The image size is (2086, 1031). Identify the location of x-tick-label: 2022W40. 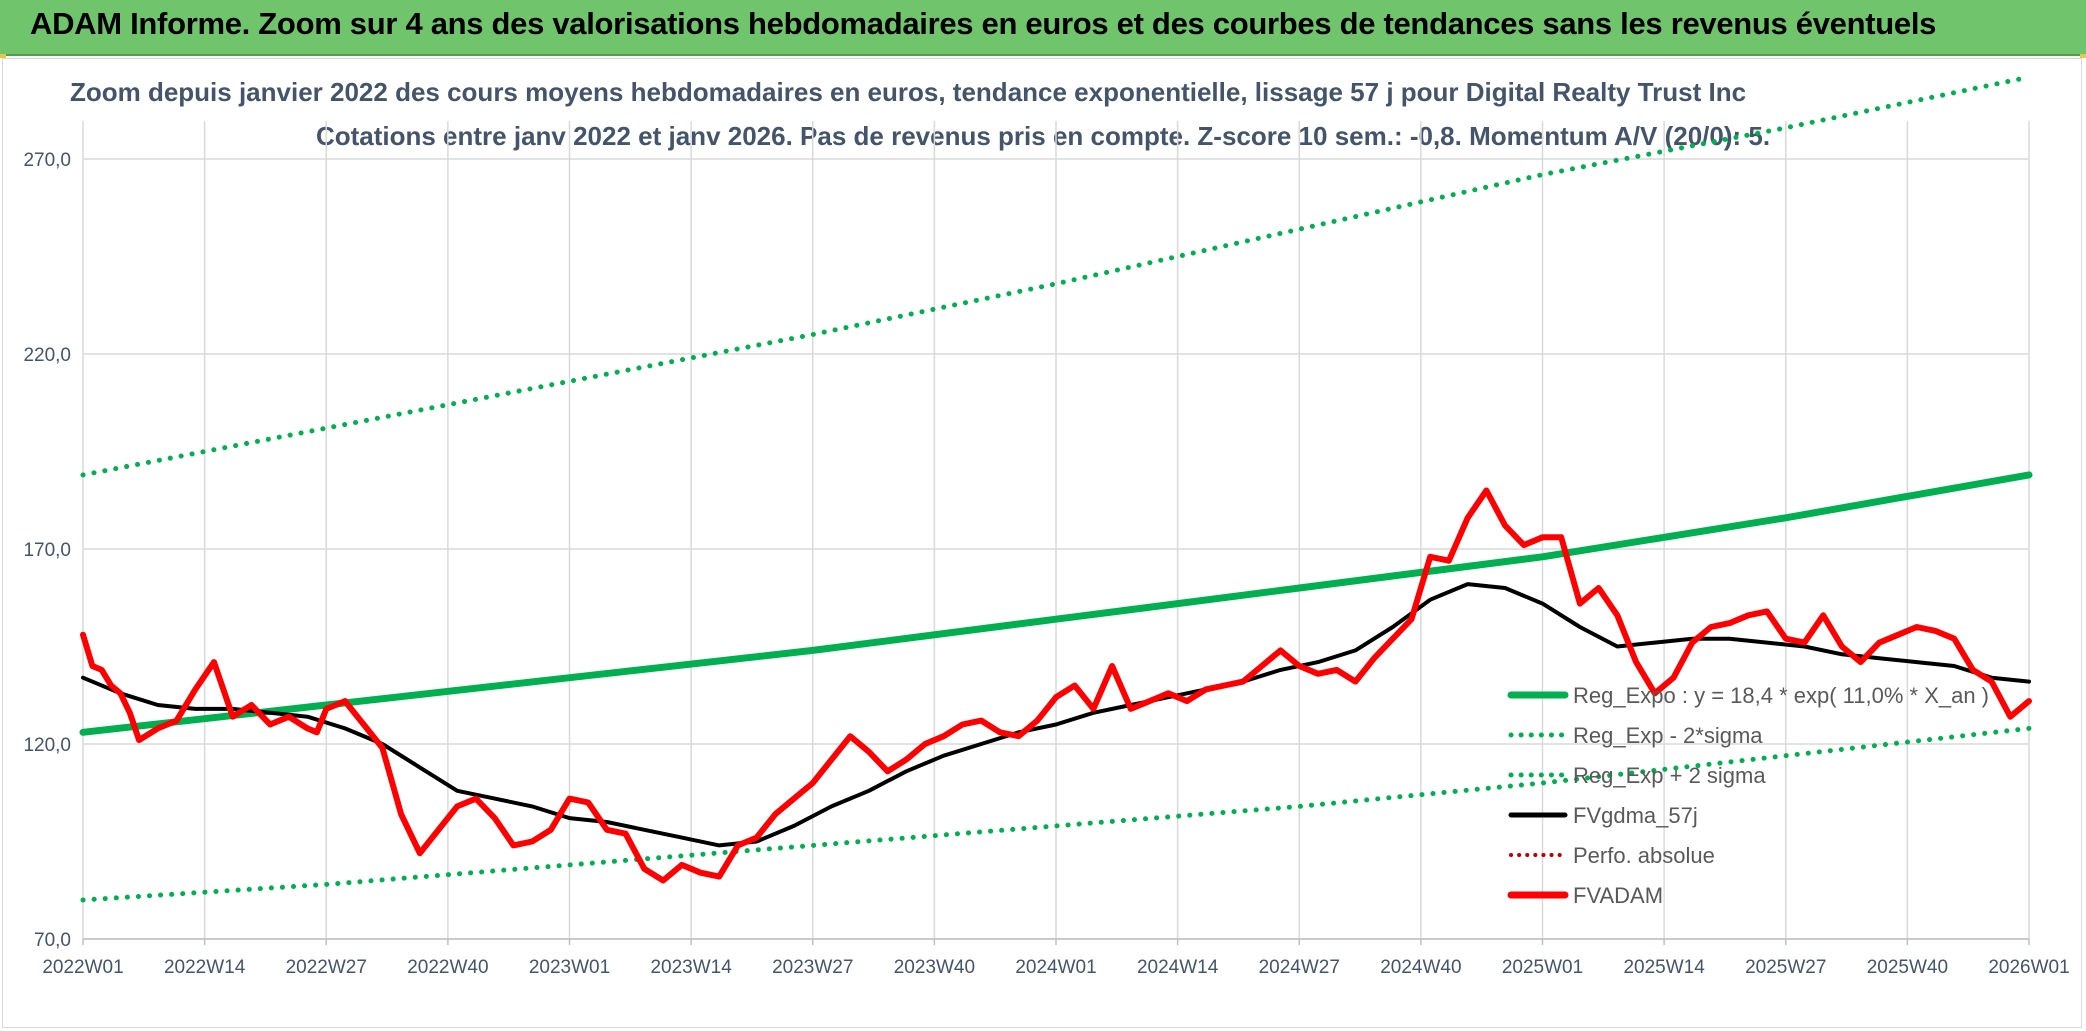
(447, 967).